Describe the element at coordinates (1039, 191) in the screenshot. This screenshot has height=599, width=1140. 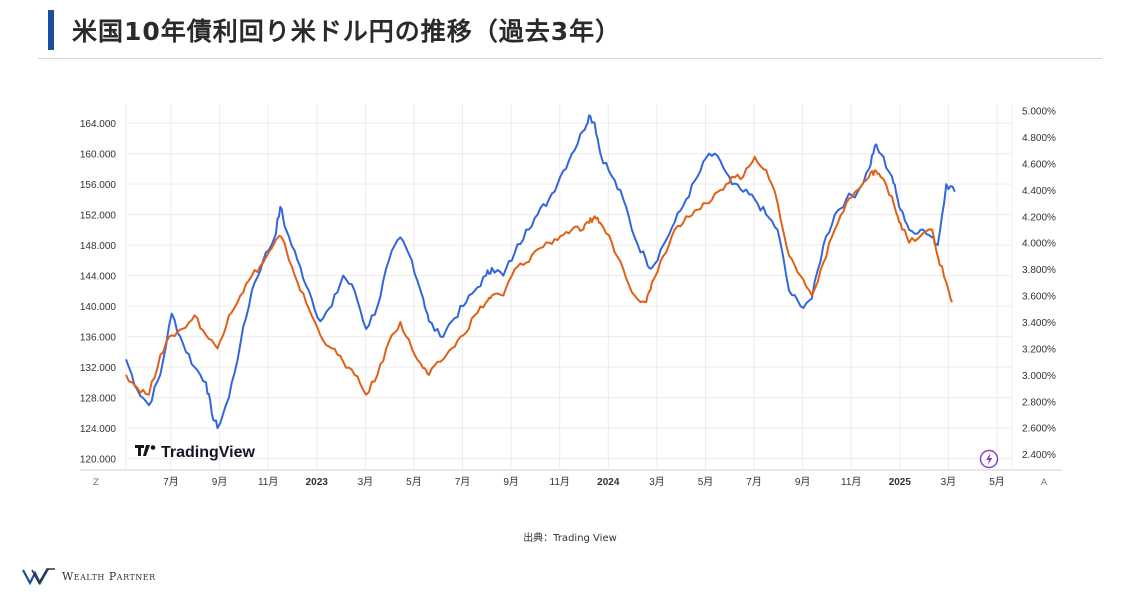
I see `right-axis-tick-label: 4.400%` at that location.